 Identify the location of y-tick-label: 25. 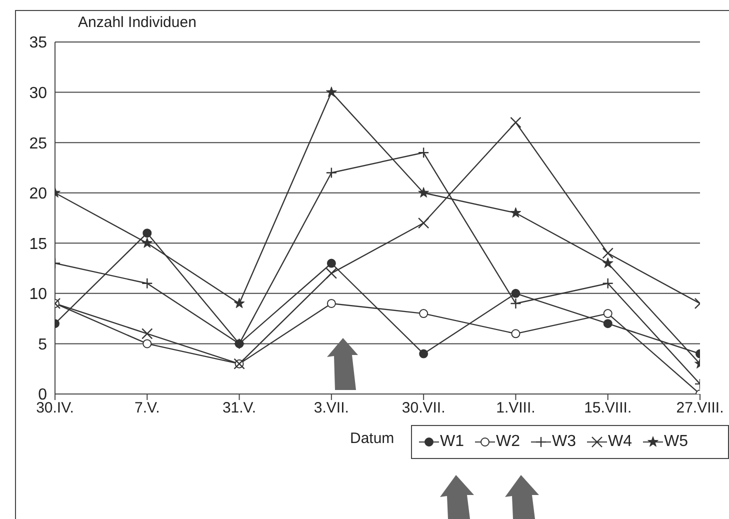
(38, 143).